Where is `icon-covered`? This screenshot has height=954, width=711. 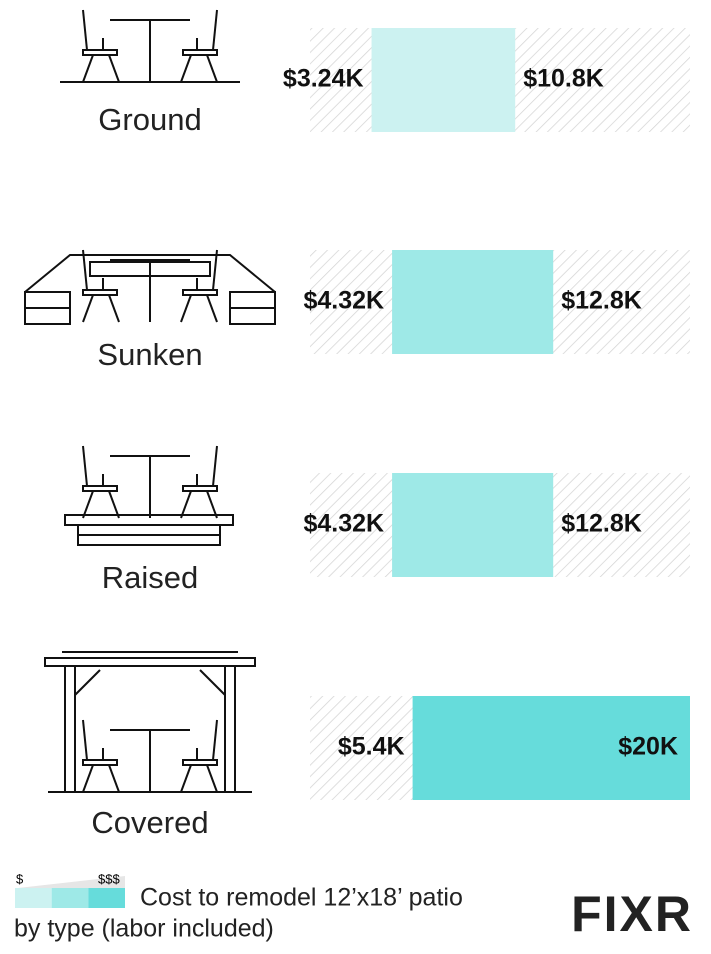 icon-covered is located at coordinates (150, 722).